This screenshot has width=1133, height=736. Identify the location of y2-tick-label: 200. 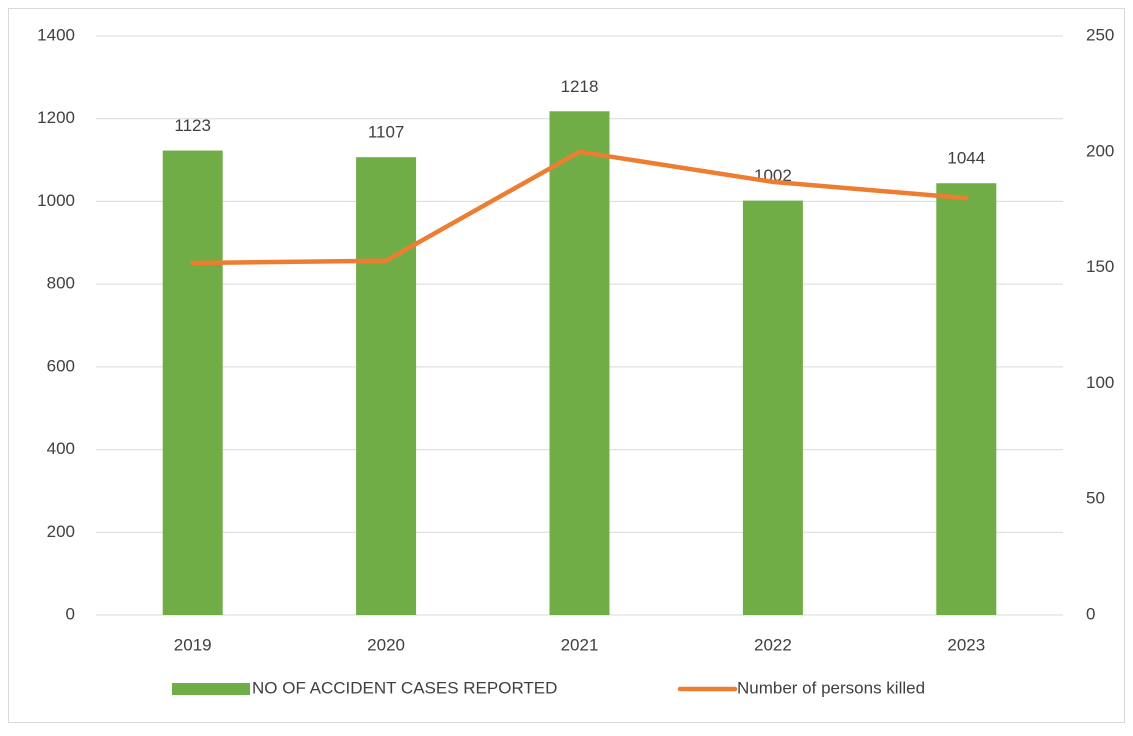
(1100, 150).